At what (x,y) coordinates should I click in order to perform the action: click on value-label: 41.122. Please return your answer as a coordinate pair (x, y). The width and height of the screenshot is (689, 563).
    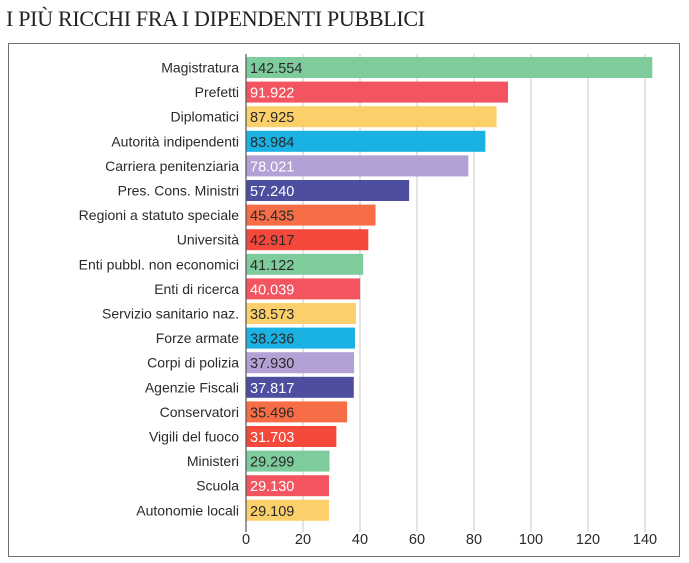
    Looking at the image, I should click on (272, 266).